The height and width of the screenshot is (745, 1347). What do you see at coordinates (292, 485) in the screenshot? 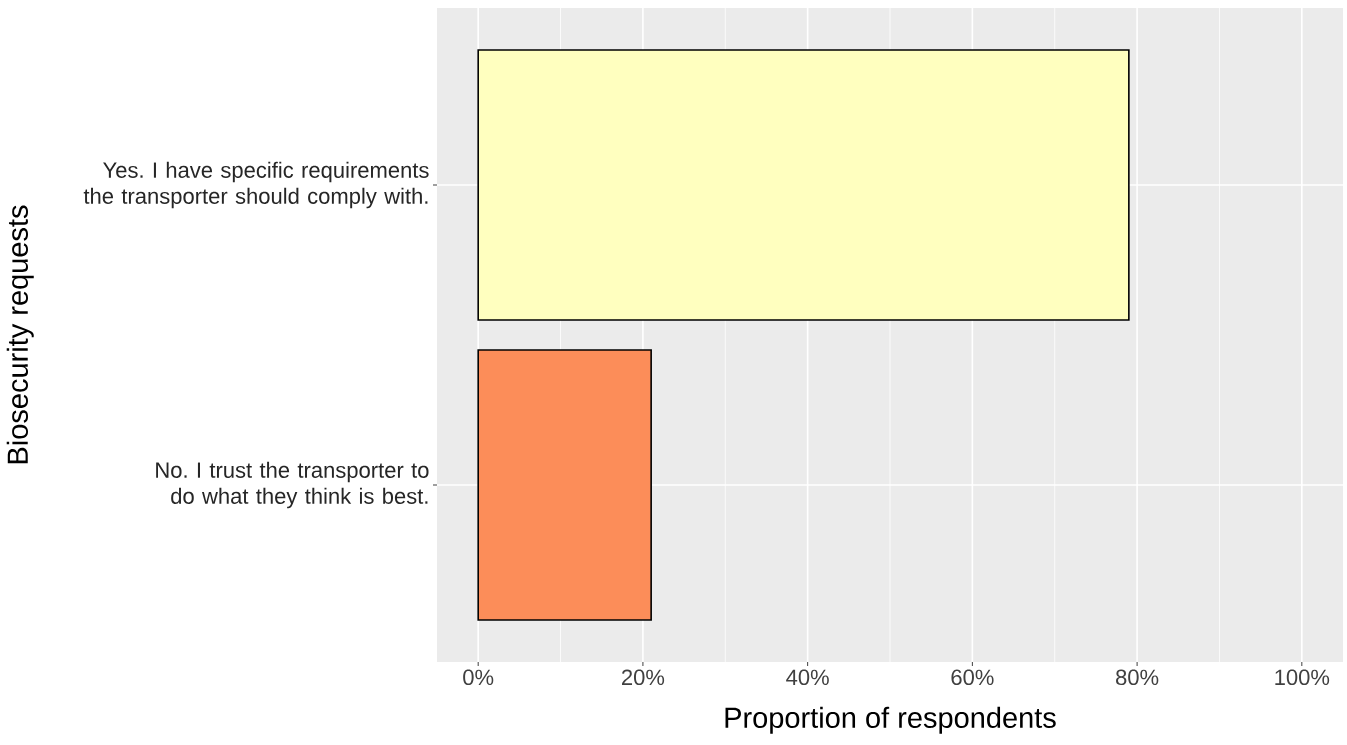
I see `y-tick-label: No. I trust the transporter to do what they think is best.` at bounding box center [292, 485].